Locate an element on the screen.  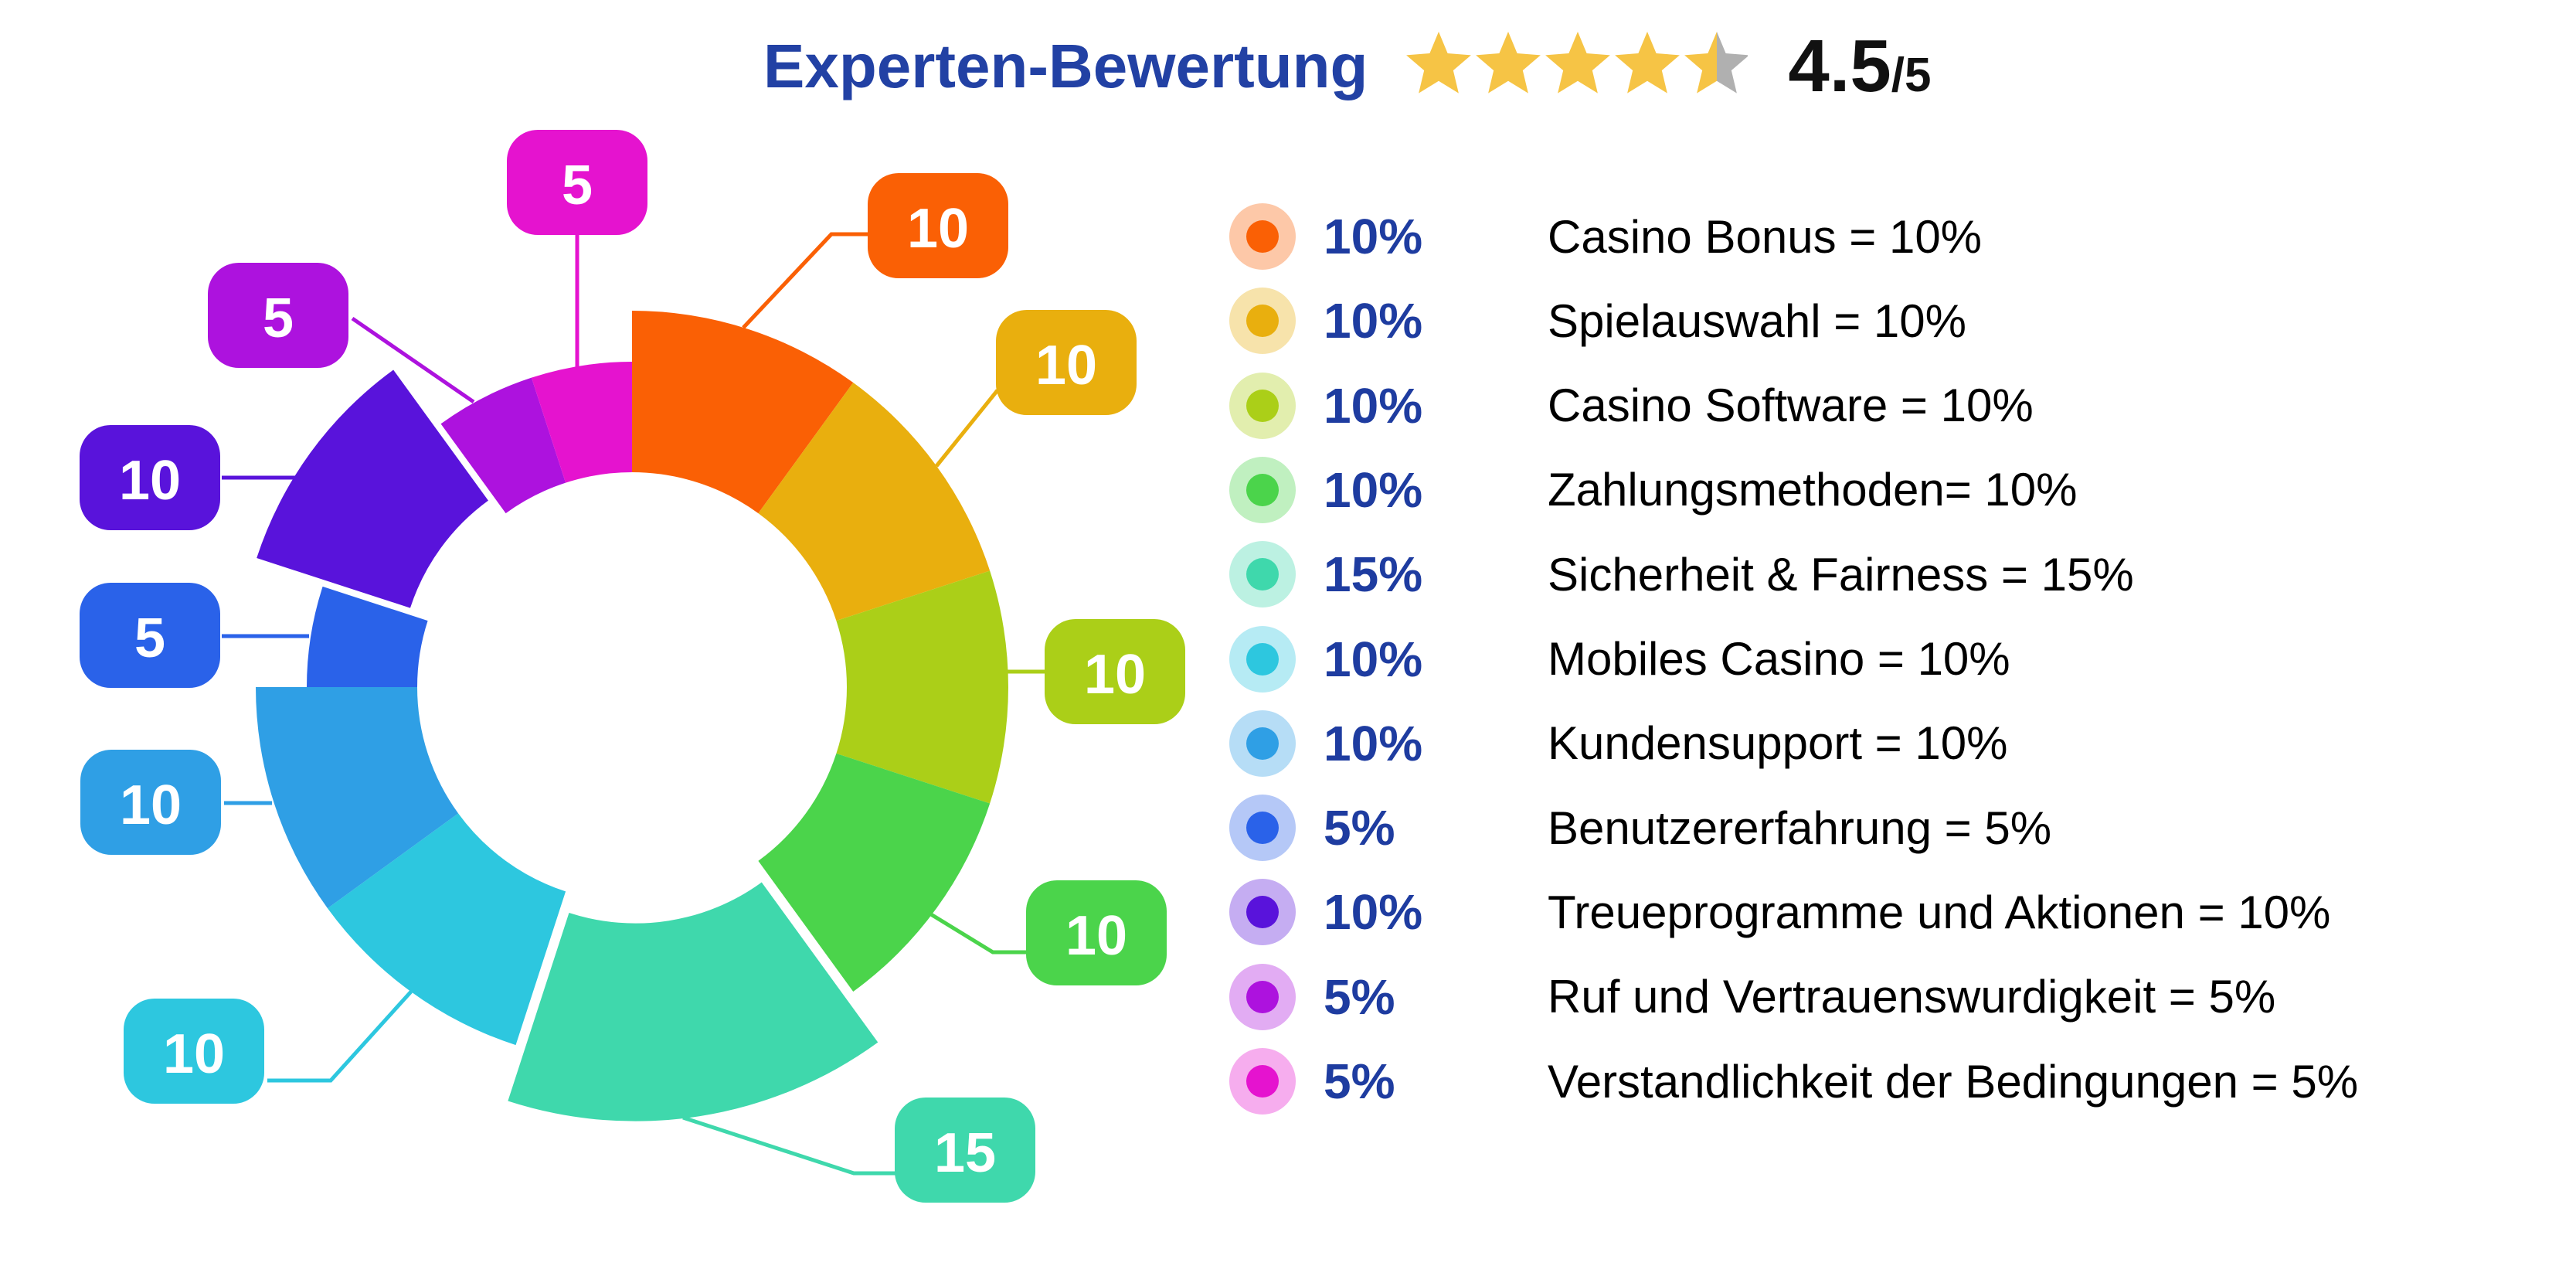
legend-label: Sicherheit & Fairness = 15% is located at coordinates (1841, 574).